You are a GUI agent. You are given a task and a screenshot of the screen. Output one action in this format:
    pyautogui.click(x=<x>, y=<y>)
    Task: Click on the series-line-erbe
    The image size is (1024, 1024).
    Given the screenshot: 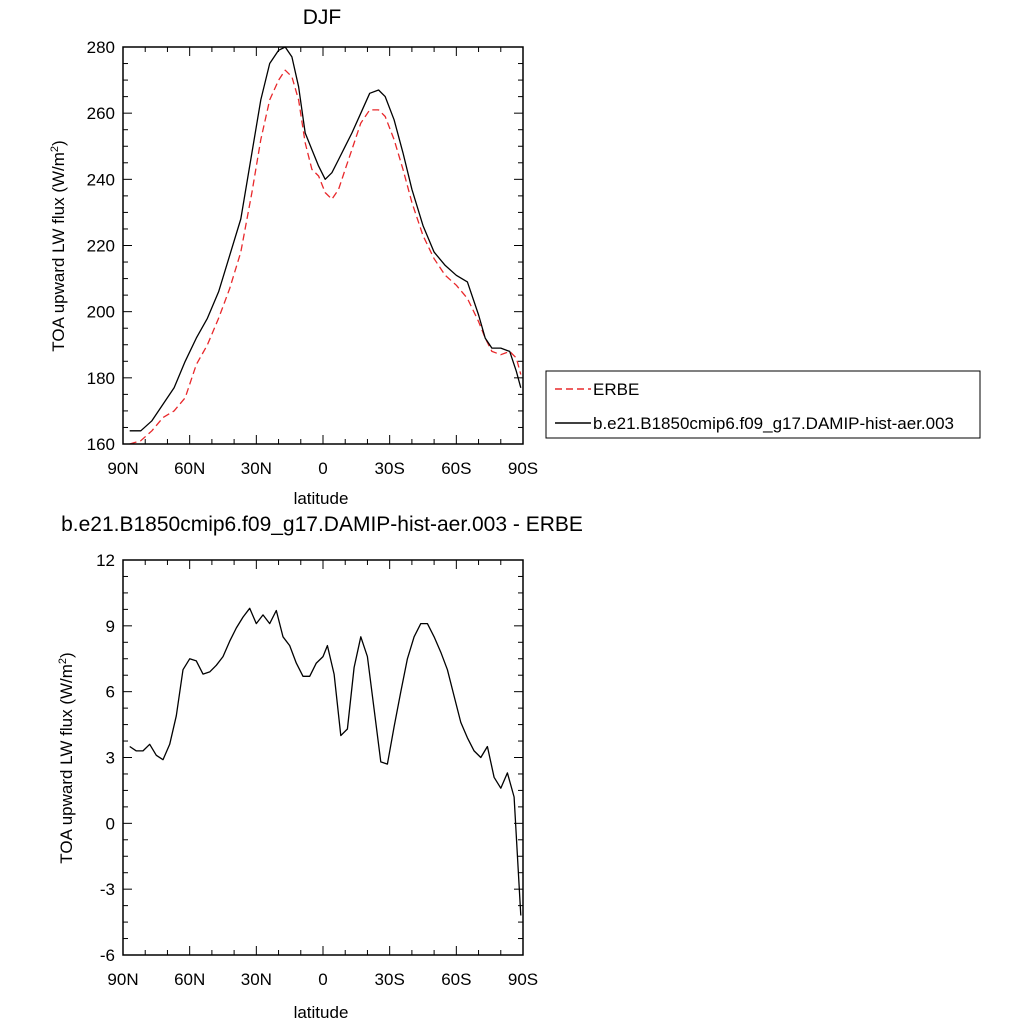 What is the action you would take?
    pyautogui.click(x=325, y=257)
    